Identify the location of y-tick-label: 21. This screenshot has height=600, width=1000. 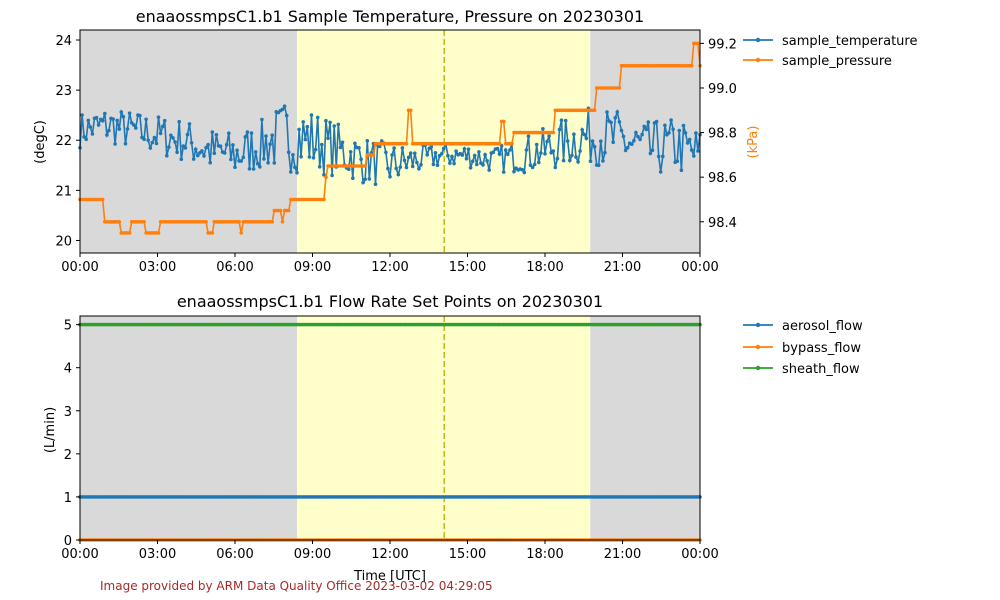
(63, 191).